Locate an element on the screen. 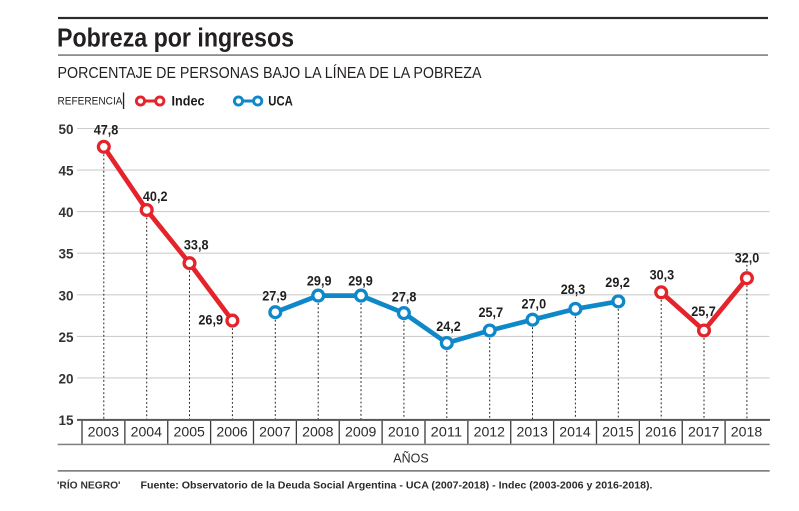 The width and height of the screenshot is (799, 511). svg-text: 2009 is located at coordinates (361, 432).